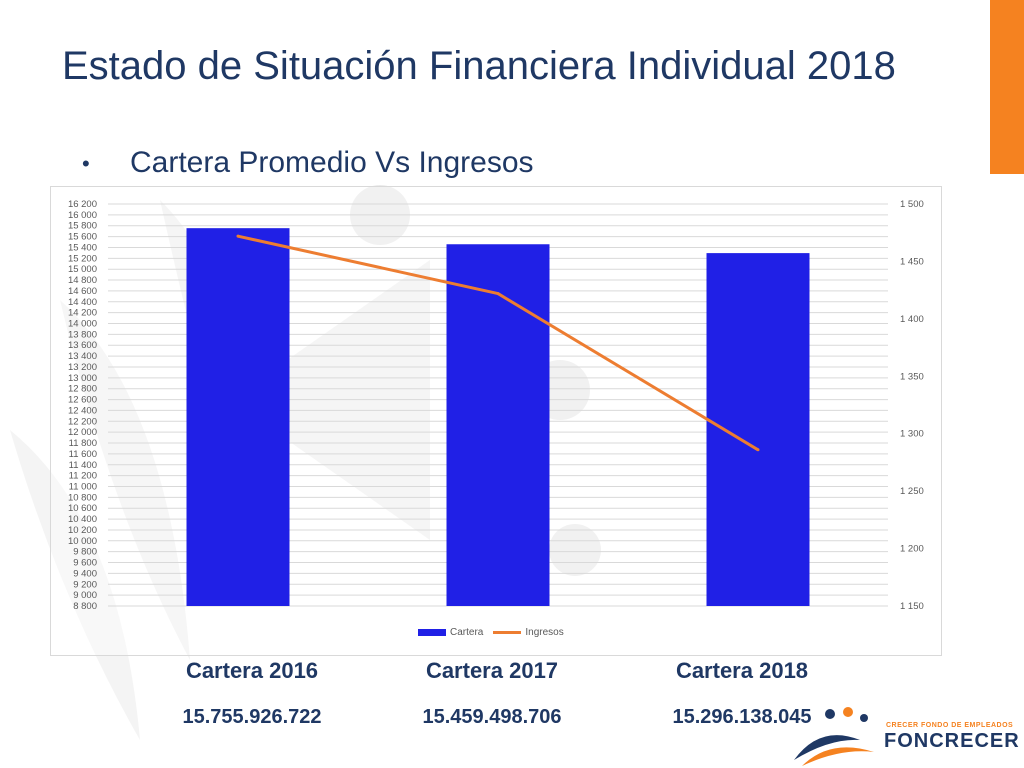  I want to click on y-left-tick-label: 11 600, so click(83, 454).